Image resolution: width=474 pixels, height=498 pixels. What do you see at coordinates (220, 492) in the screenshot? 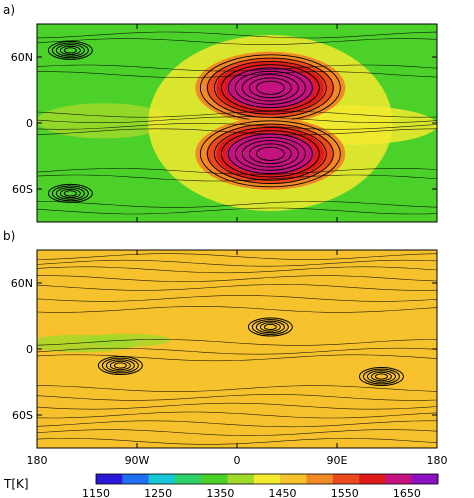
I see `colorbar-tick-label: 1350` at bounding box center [220, 492].